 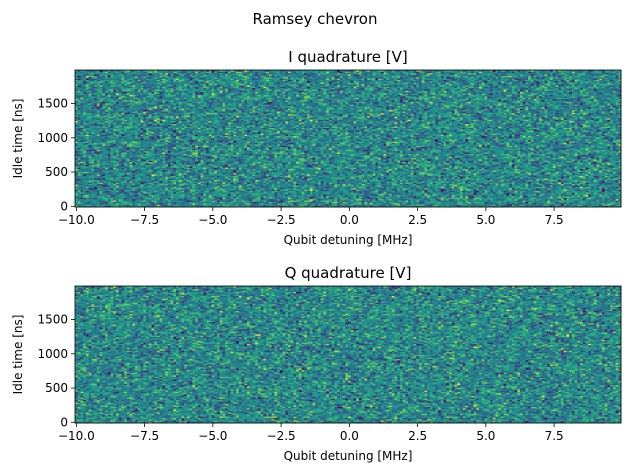 What do you see at coordinates (348, 273) in the screenshot?
I see `chart-title: Q quadrature [V]` at bounding box center [348, 273].